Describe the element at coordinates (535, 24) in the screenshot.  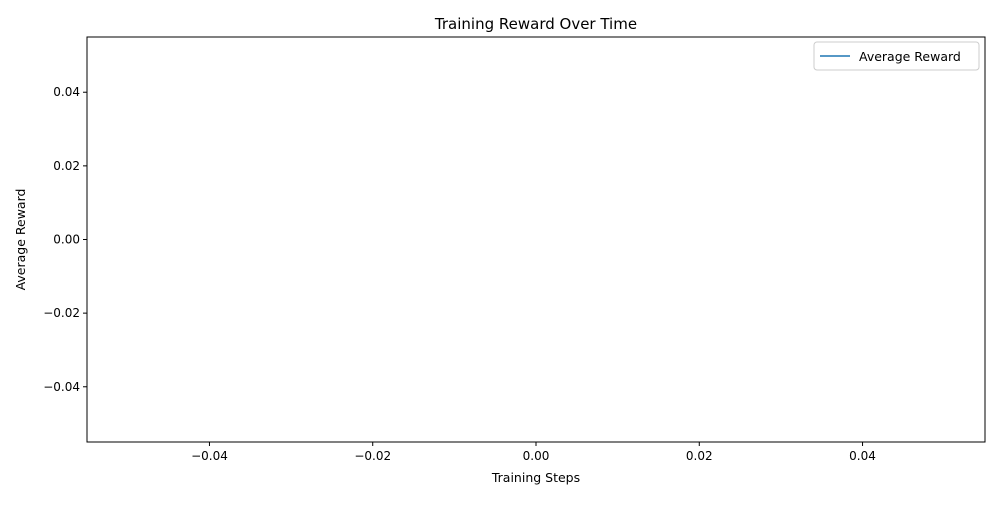
I see `chart-title: Training Reward Over Time` at that location.